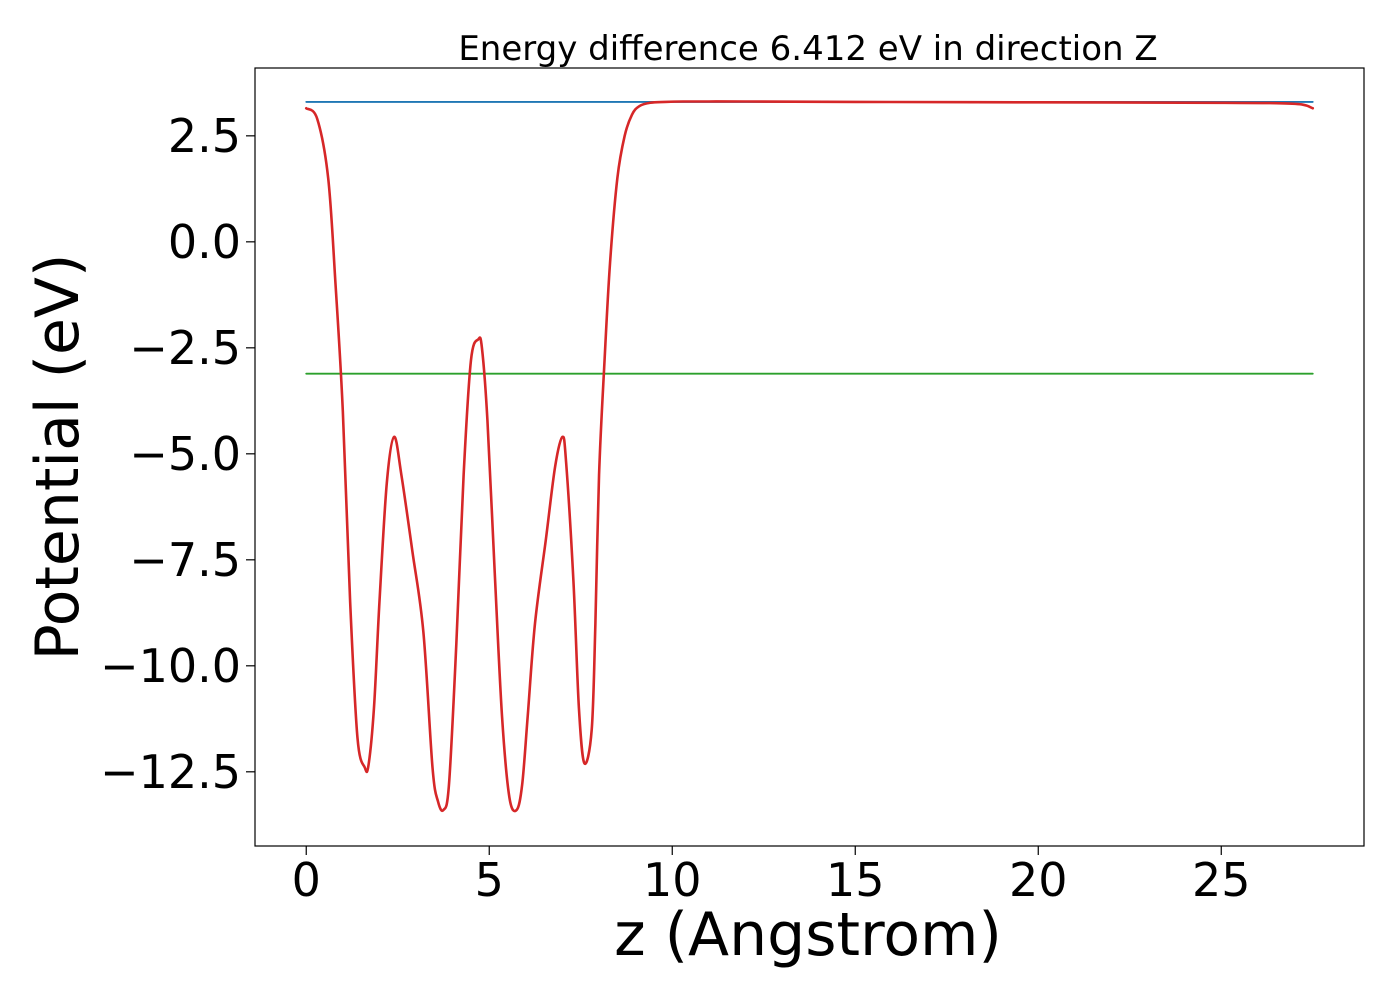 Image resolution: width=1400 pixels, height=1000 pixels. Describe the element at coordinates (771, 876) in the screenshot. I see `x-axis-ticks: 0 5 10 15 20 25` at that location.